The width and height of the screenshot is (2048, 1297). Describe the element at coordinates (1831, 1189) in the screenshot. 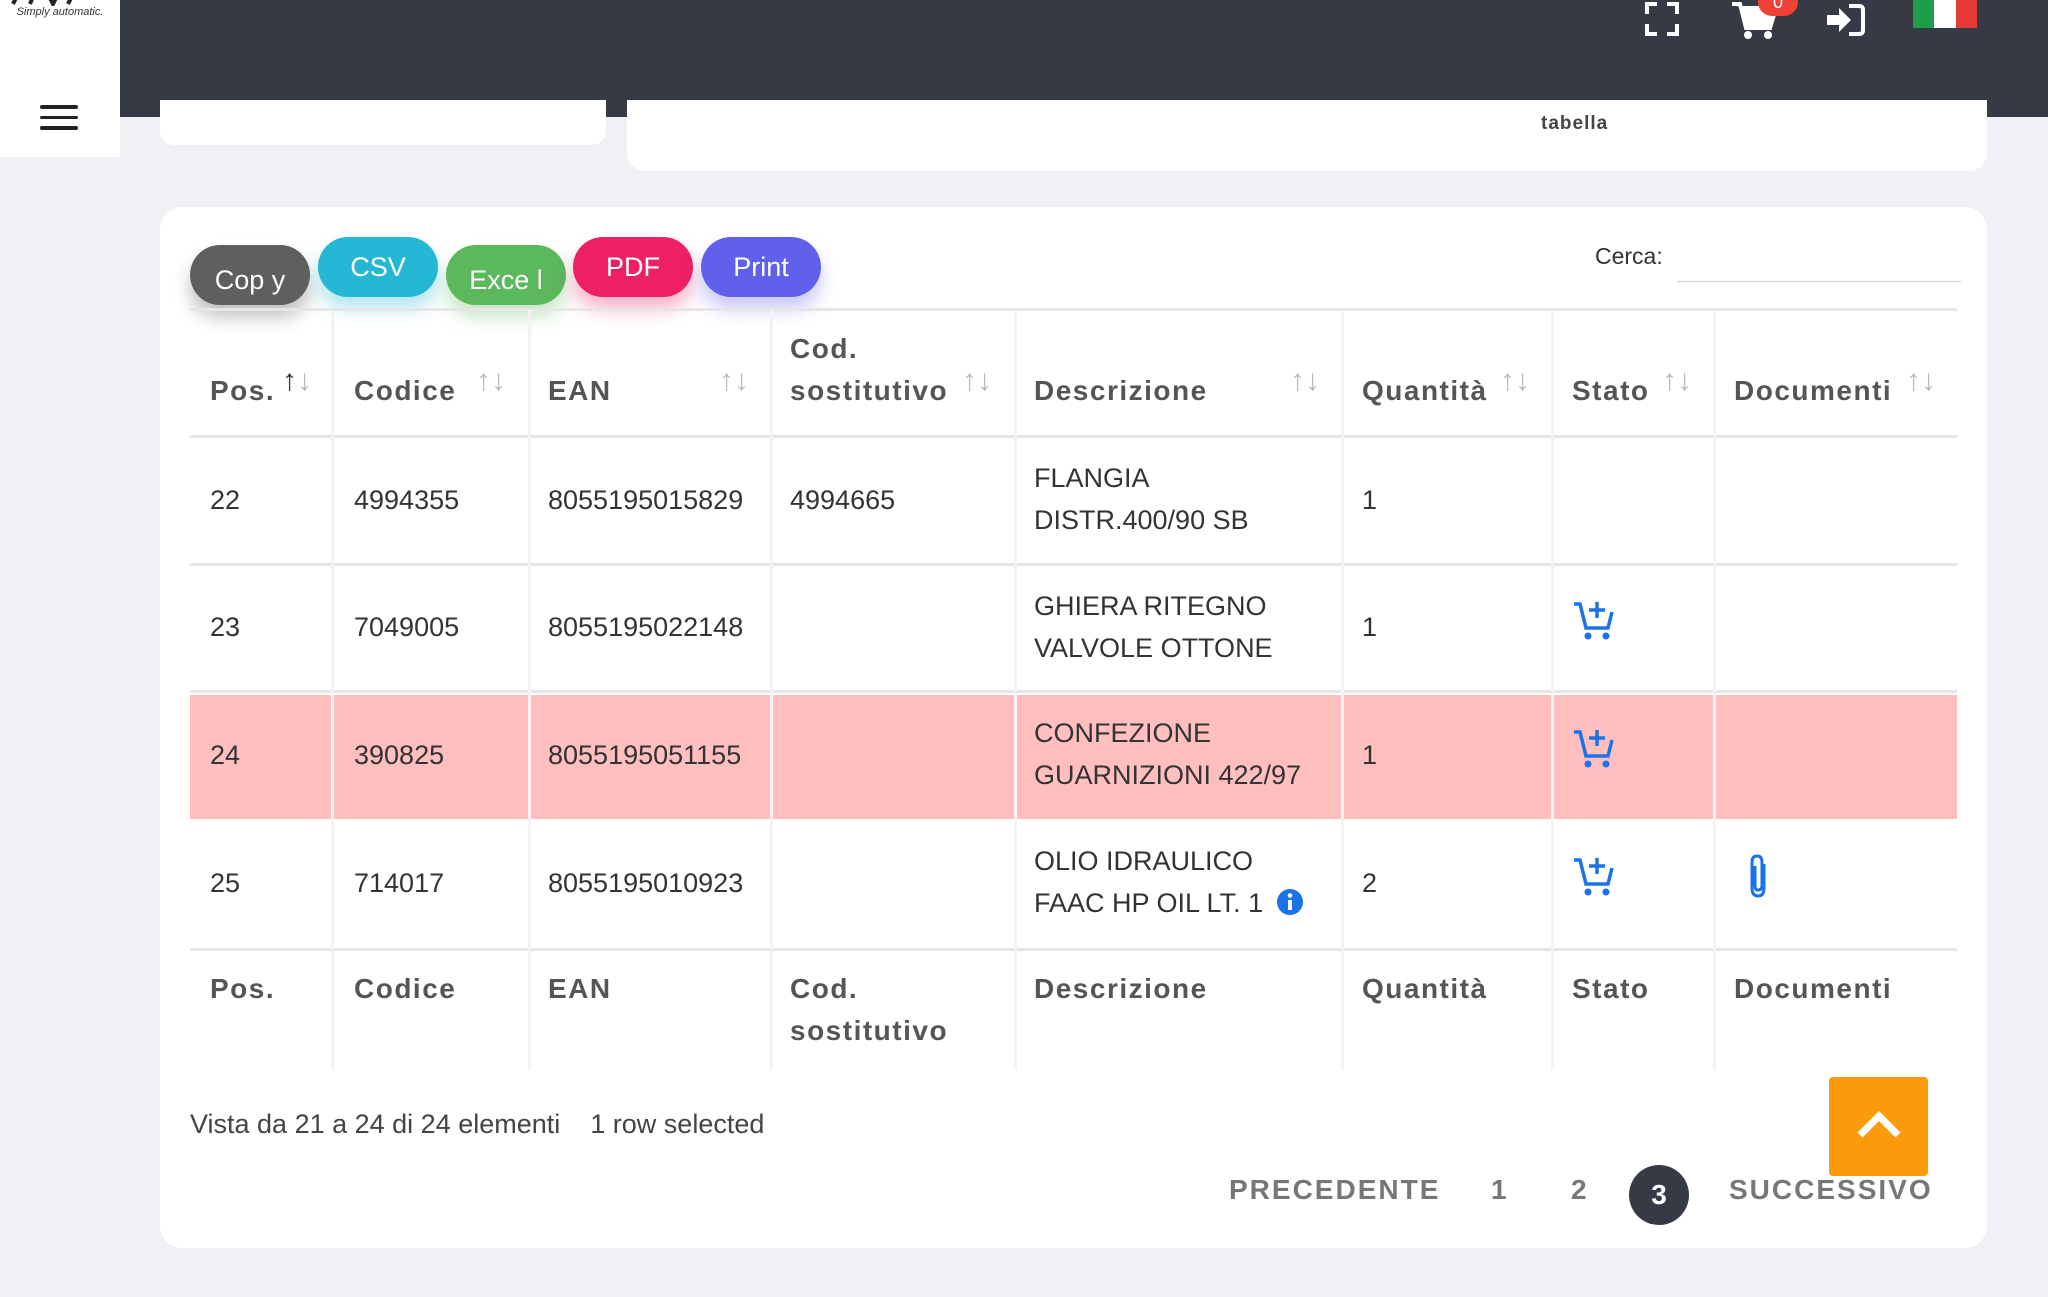

I see `pagination-next: SUCCESSIVO` at that location.